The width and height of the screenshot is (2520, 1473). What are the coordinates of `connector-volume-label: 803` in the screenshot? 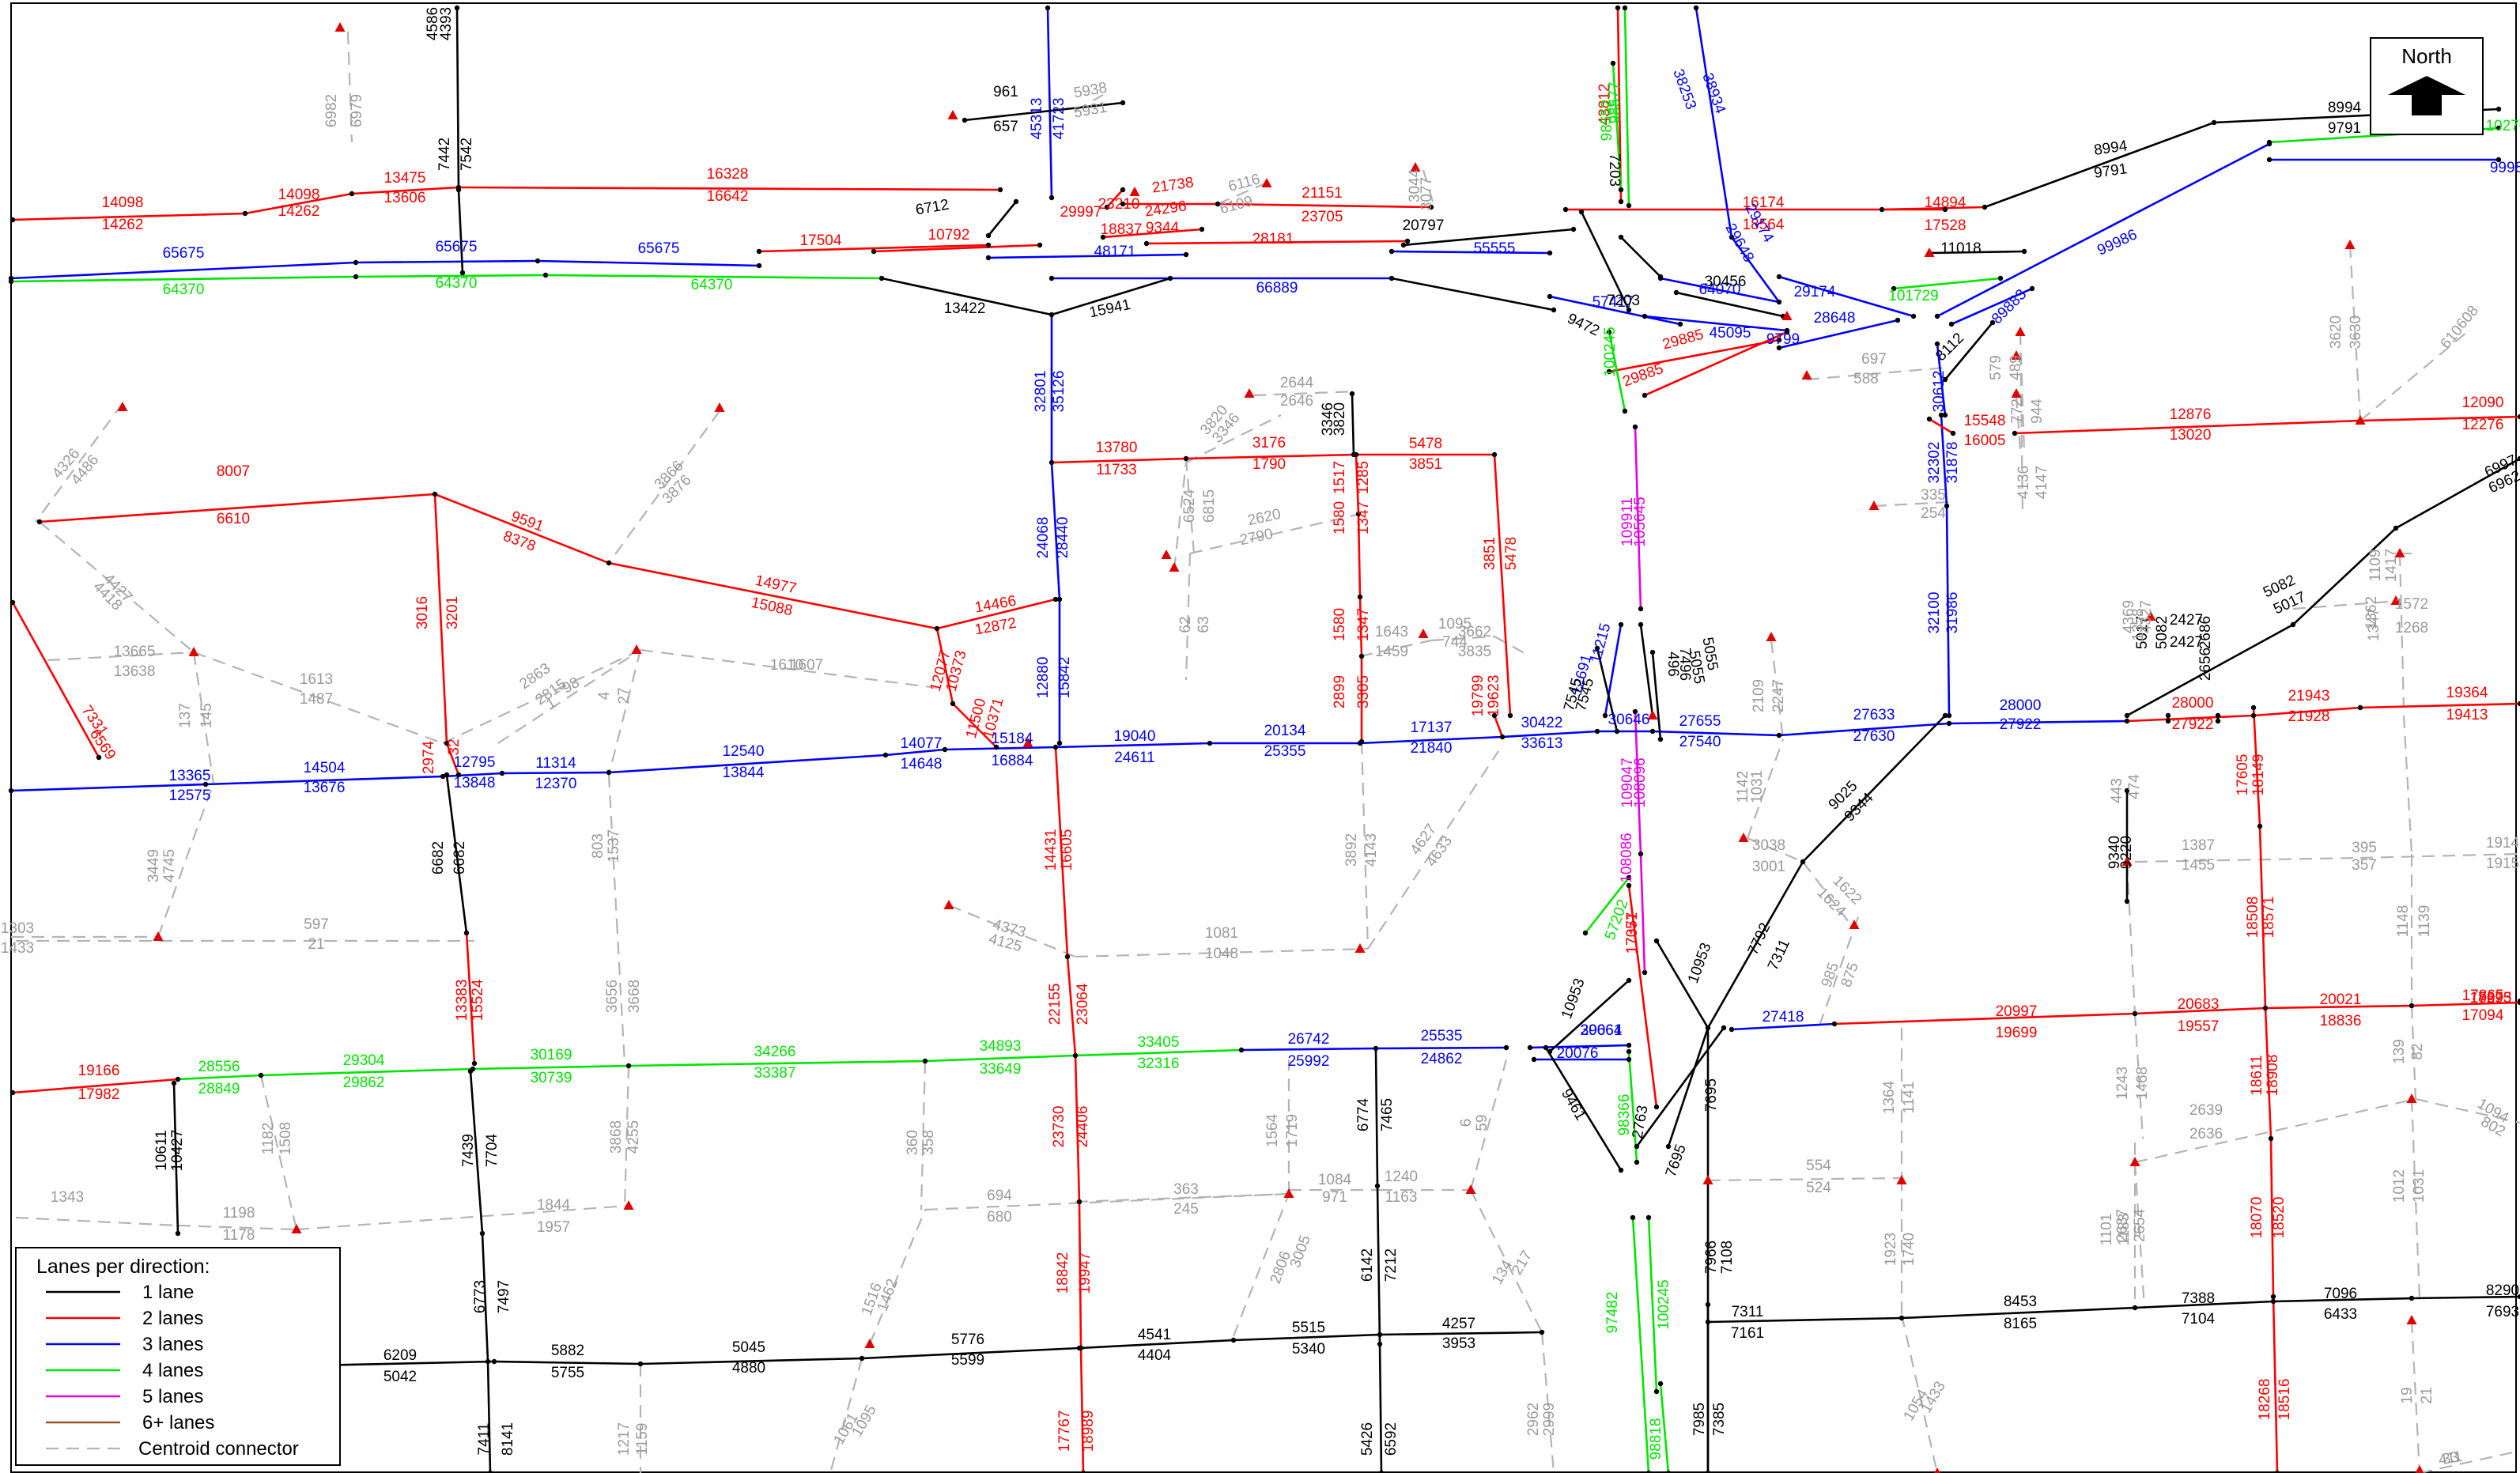 It's located at (598, 846).